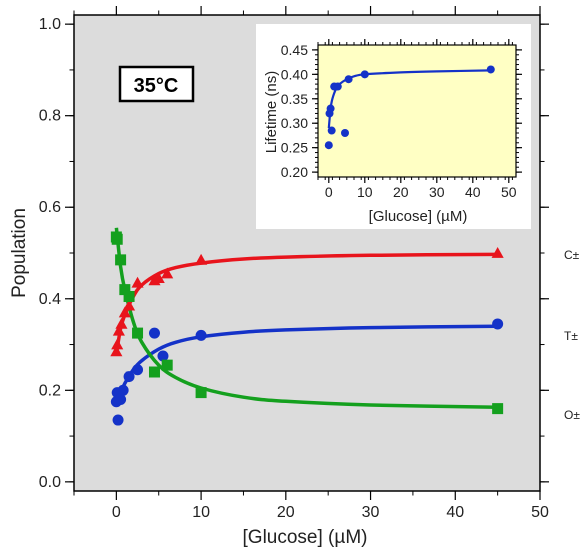 This screenshot has width=581, height=551. Describe the element at coordinates (50, 299) in the screenshot. I see `main-y-tick-label: 0.4` at that location.